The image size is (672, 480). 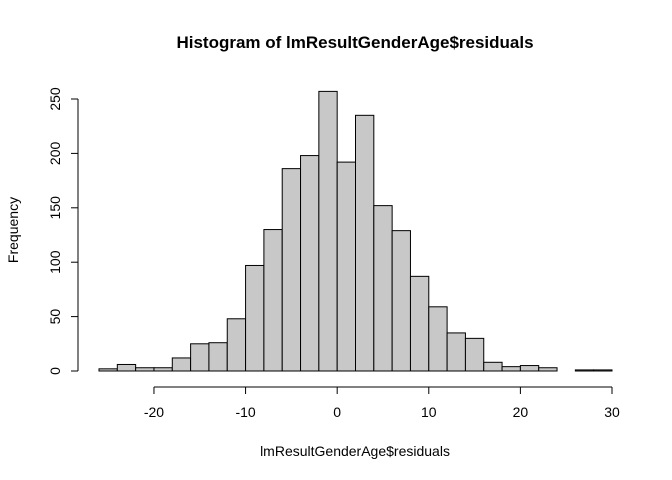 I want to click on x-axis: -20 -10 0 10 20 30, so click(x=382, y=403).